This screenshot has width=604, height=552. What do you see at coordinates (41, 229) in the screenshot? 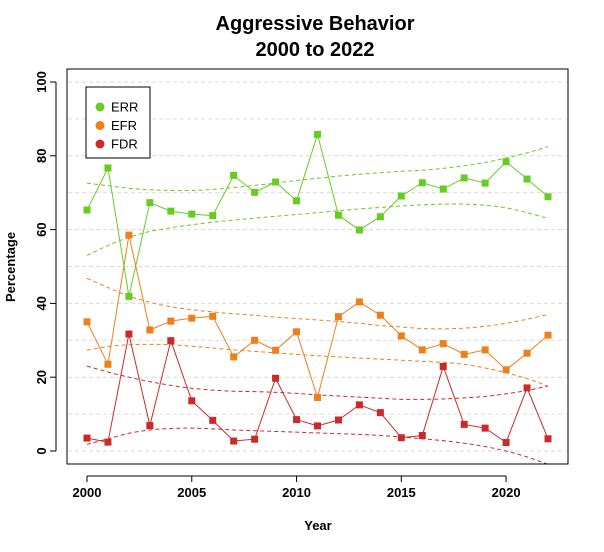
I see `y-tick-label: 60` at bounding box center [41, 229].